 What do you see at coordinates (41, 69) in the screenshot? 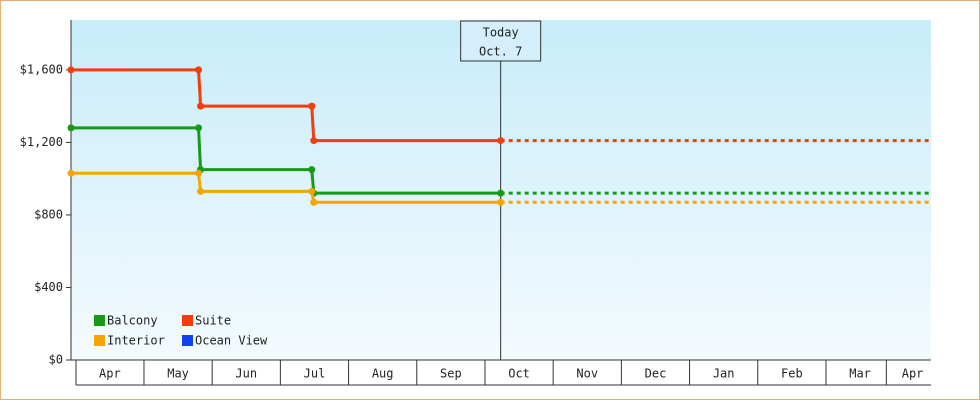
I see `y-tick-label: $1,600` at bounding box center [41, 69].